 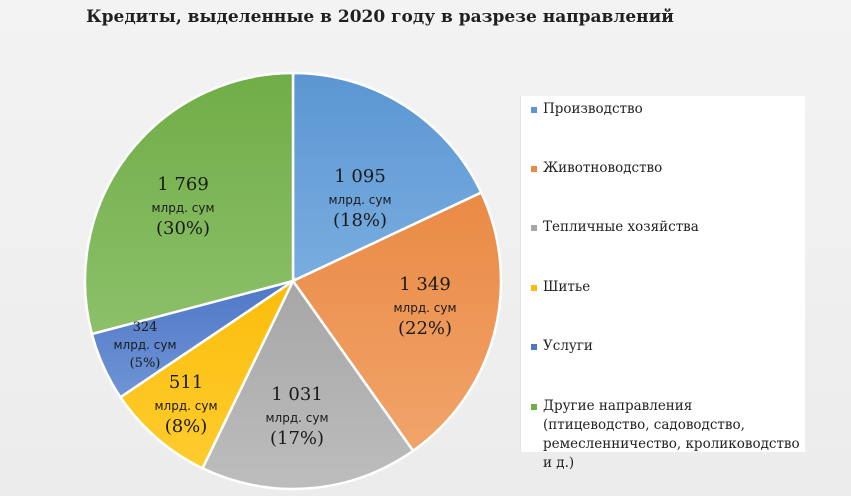 What do you see at coordinates (297, 438) in the screenshot?
I see `slice-percent-label: (17%)` at bounding box center [297, 438].